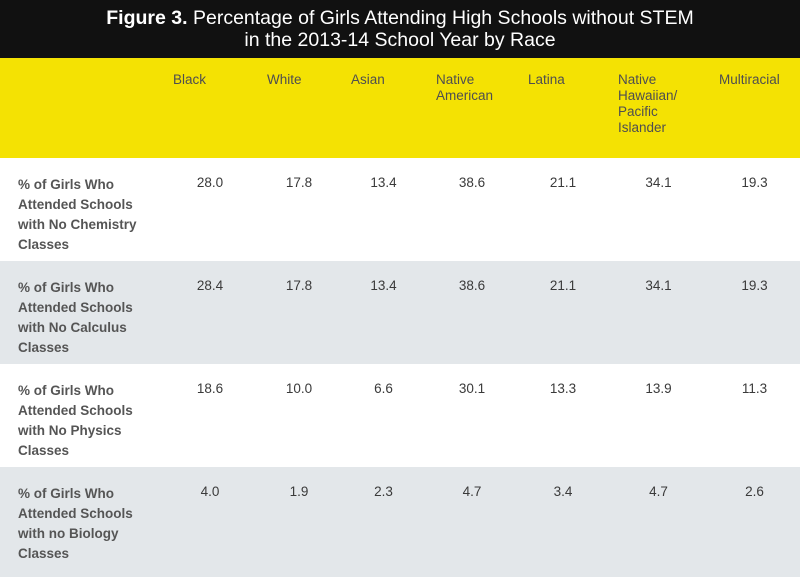 The height and width of the screenshot is (588, 800). I want to click on cell-chemistry-latina: 21.1, so click(563, 182).